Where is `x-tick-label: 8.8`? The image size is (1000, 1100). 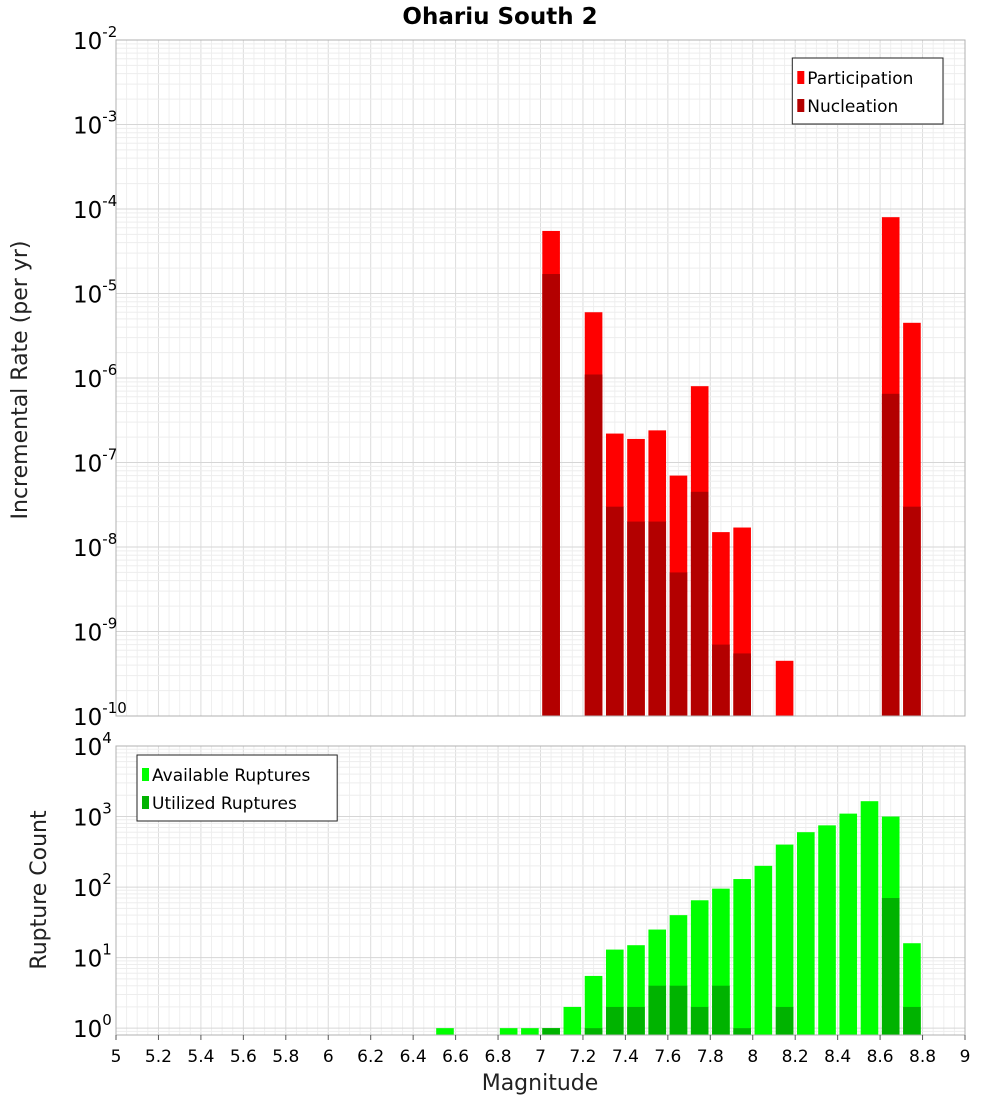
x-tick-label: 8.8 is located at coordinates (922, 1057).